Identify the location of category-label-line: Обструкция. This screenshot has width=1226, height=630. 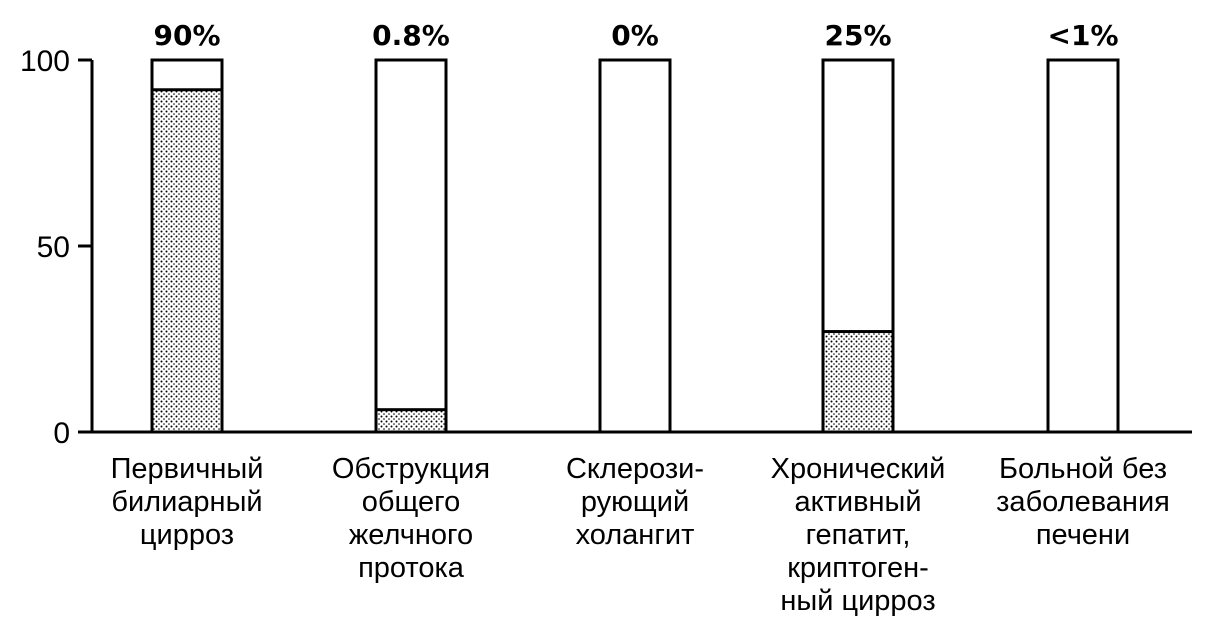
(411, 469).